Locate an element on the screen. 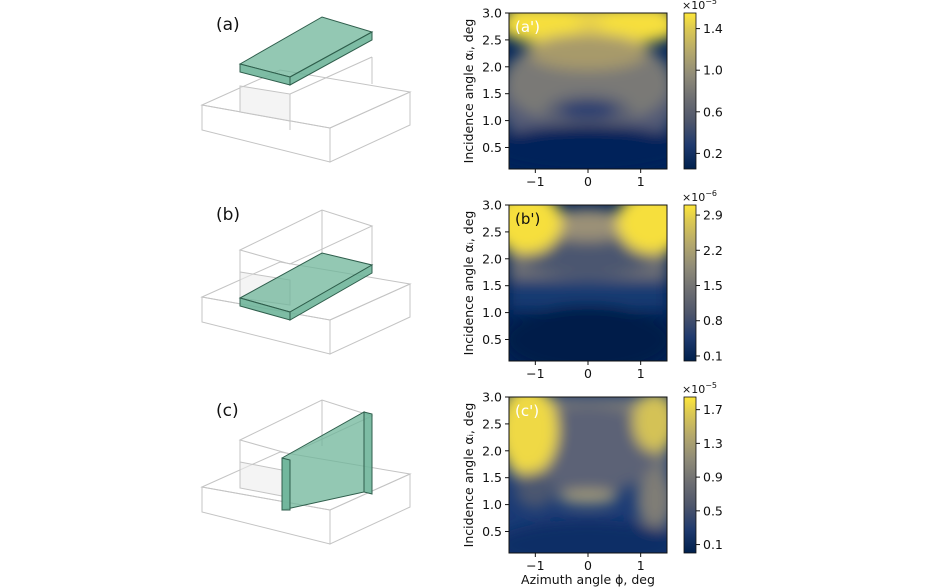 The width and height of the screenshot is (925, 588). colorbar-ticks: 0.1 0.8 1.5 2.2 2.9 is located at coordinates (709, 285).